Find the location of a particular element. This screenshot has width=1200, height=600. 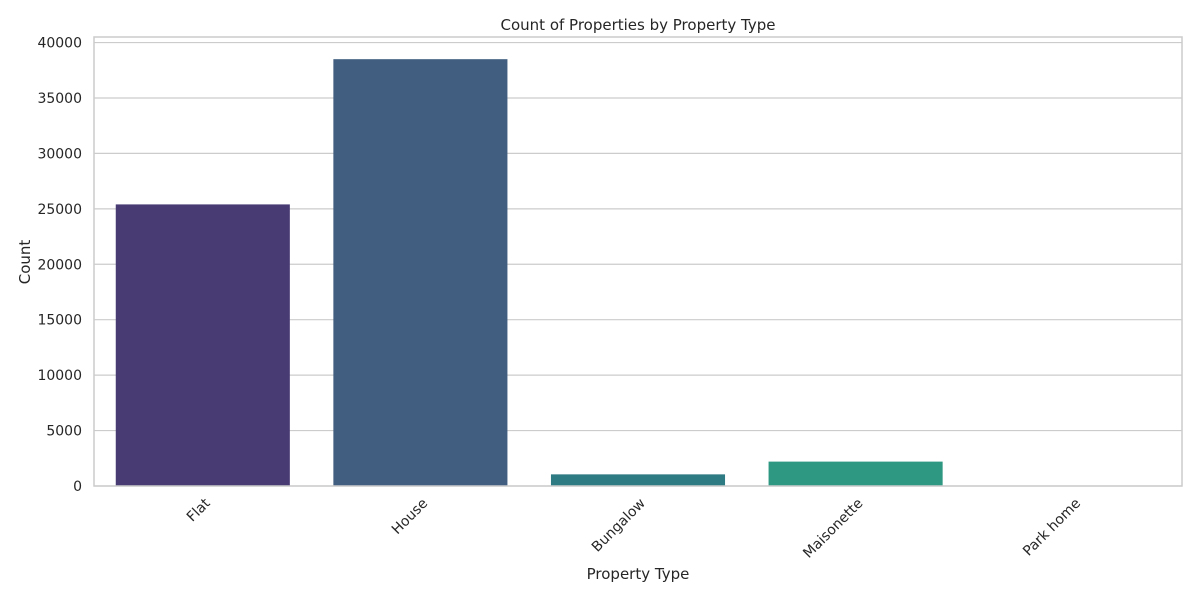

x-tick-label: House is located at coordinates (410, 517).